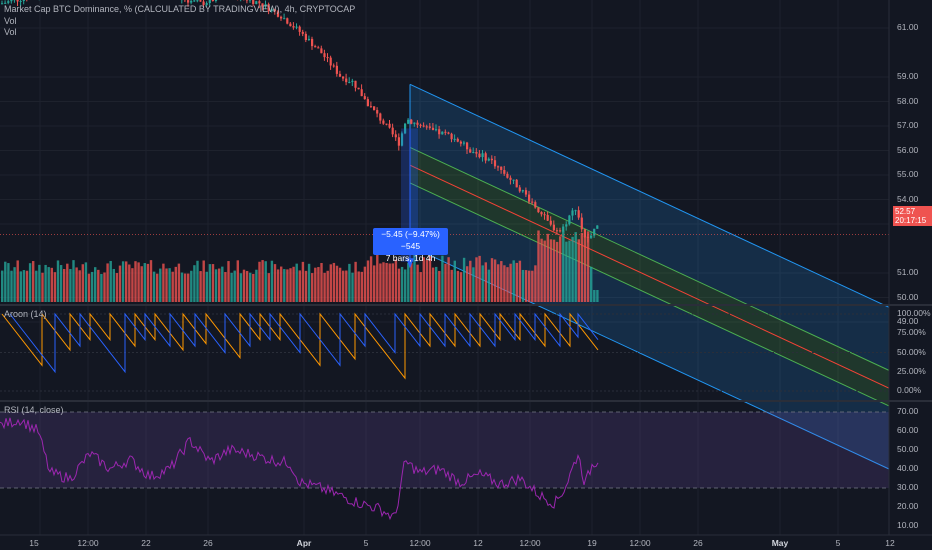 The height and width of the screenshot is (550, 932). Describe the element at coordinates (410, 263) in the screenshot. I see `measure-arrow-head` at that location.